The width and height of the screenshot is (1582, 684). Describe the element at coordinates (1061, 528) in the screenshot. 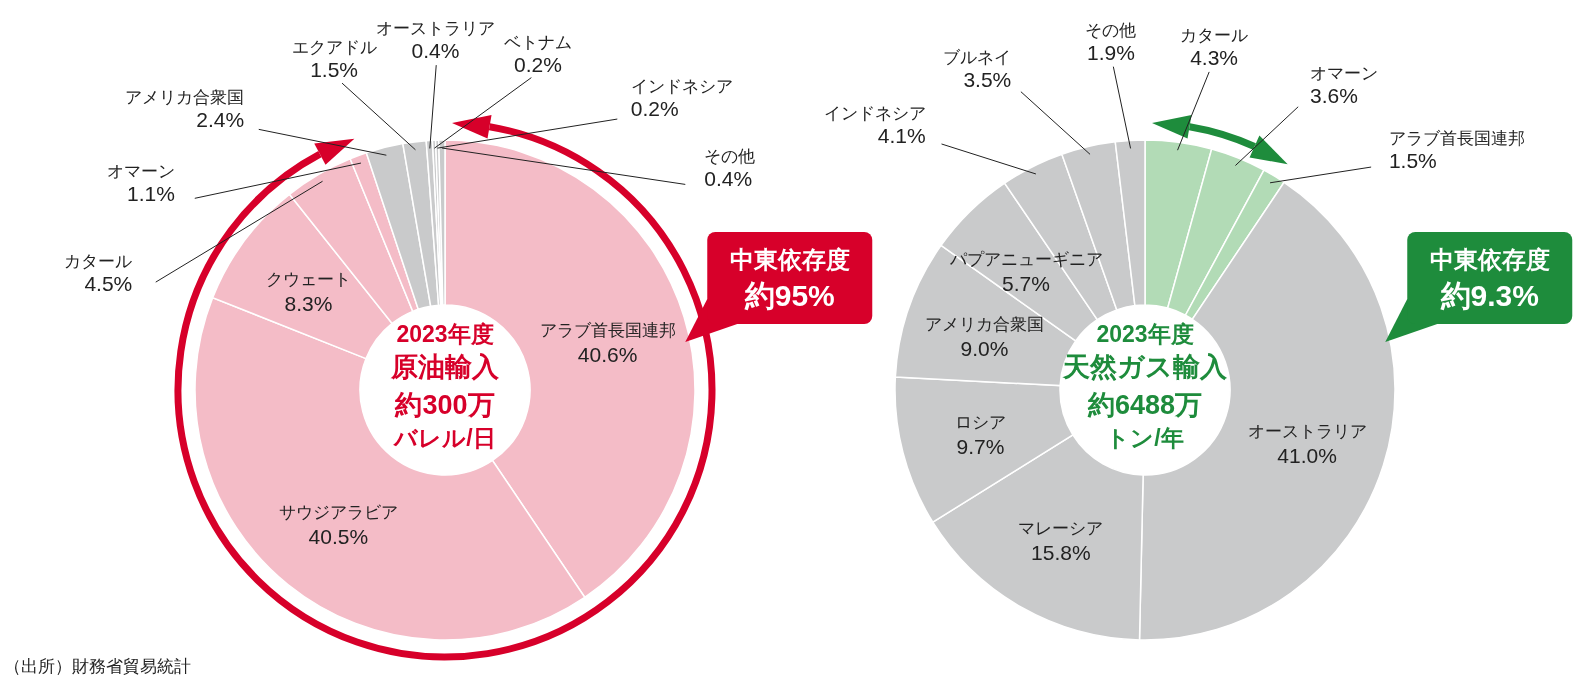

I see `slice-label: マレーシア` at that location.